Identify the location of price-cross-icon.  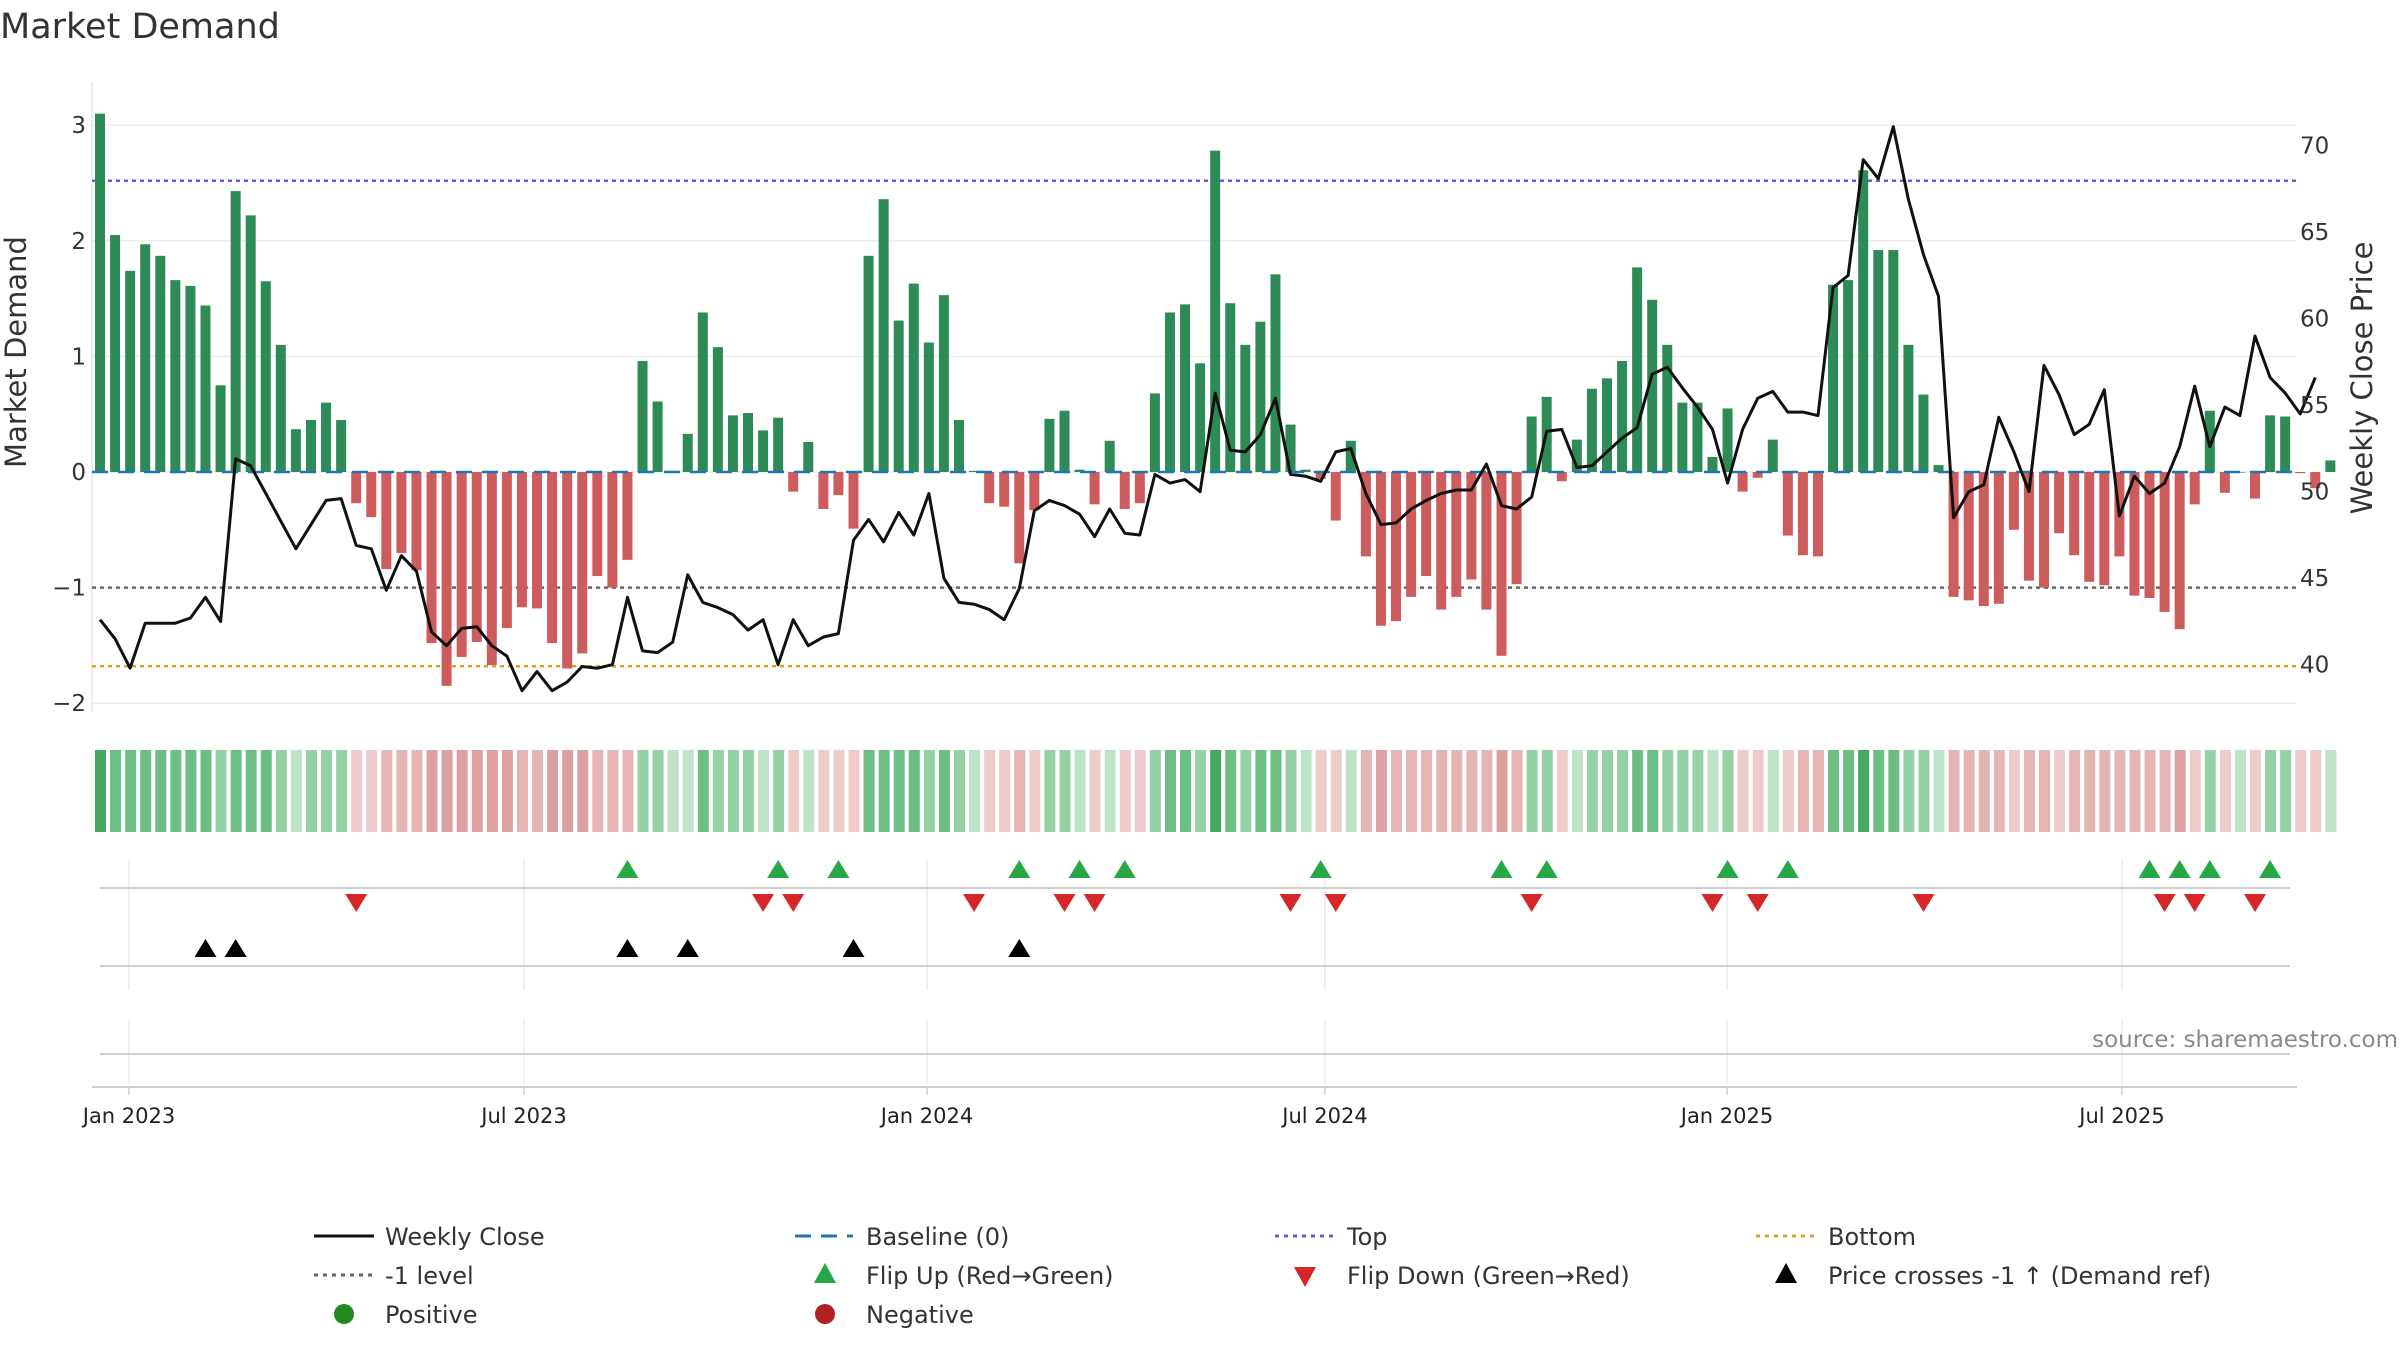
(1786, 1273).